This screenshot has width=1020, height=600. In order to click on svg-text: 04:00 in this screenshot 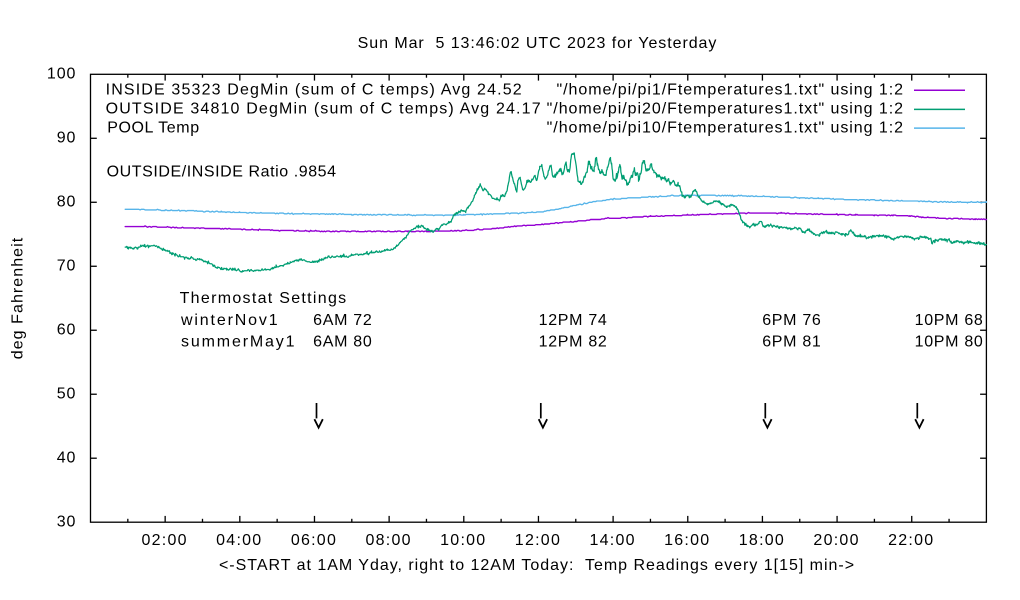, I will do `click(239, 540)`.